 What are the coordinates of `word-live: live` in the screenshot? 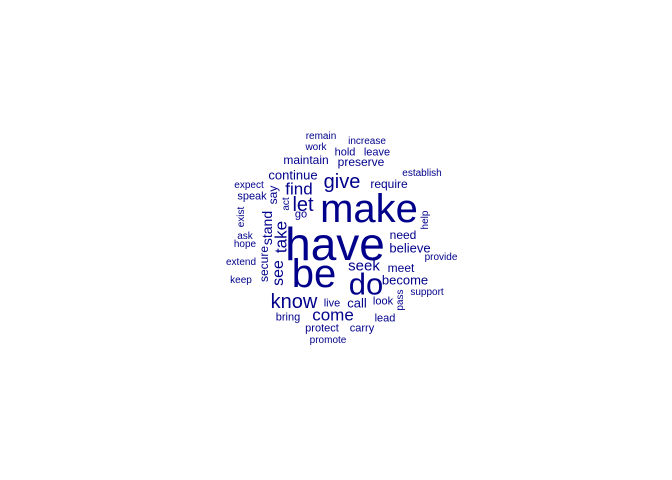 It's located at (332, 303).